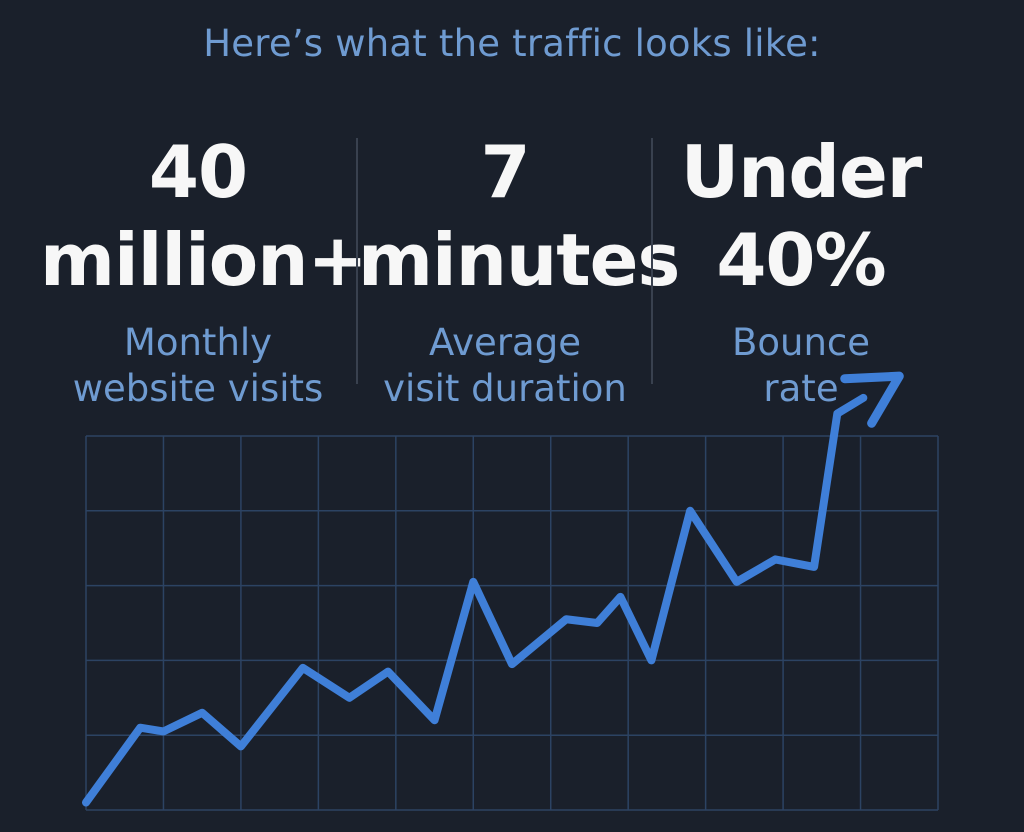  I want to click on stat-bounce-rate: Under 40% Bounce rate, so click(801, 270).